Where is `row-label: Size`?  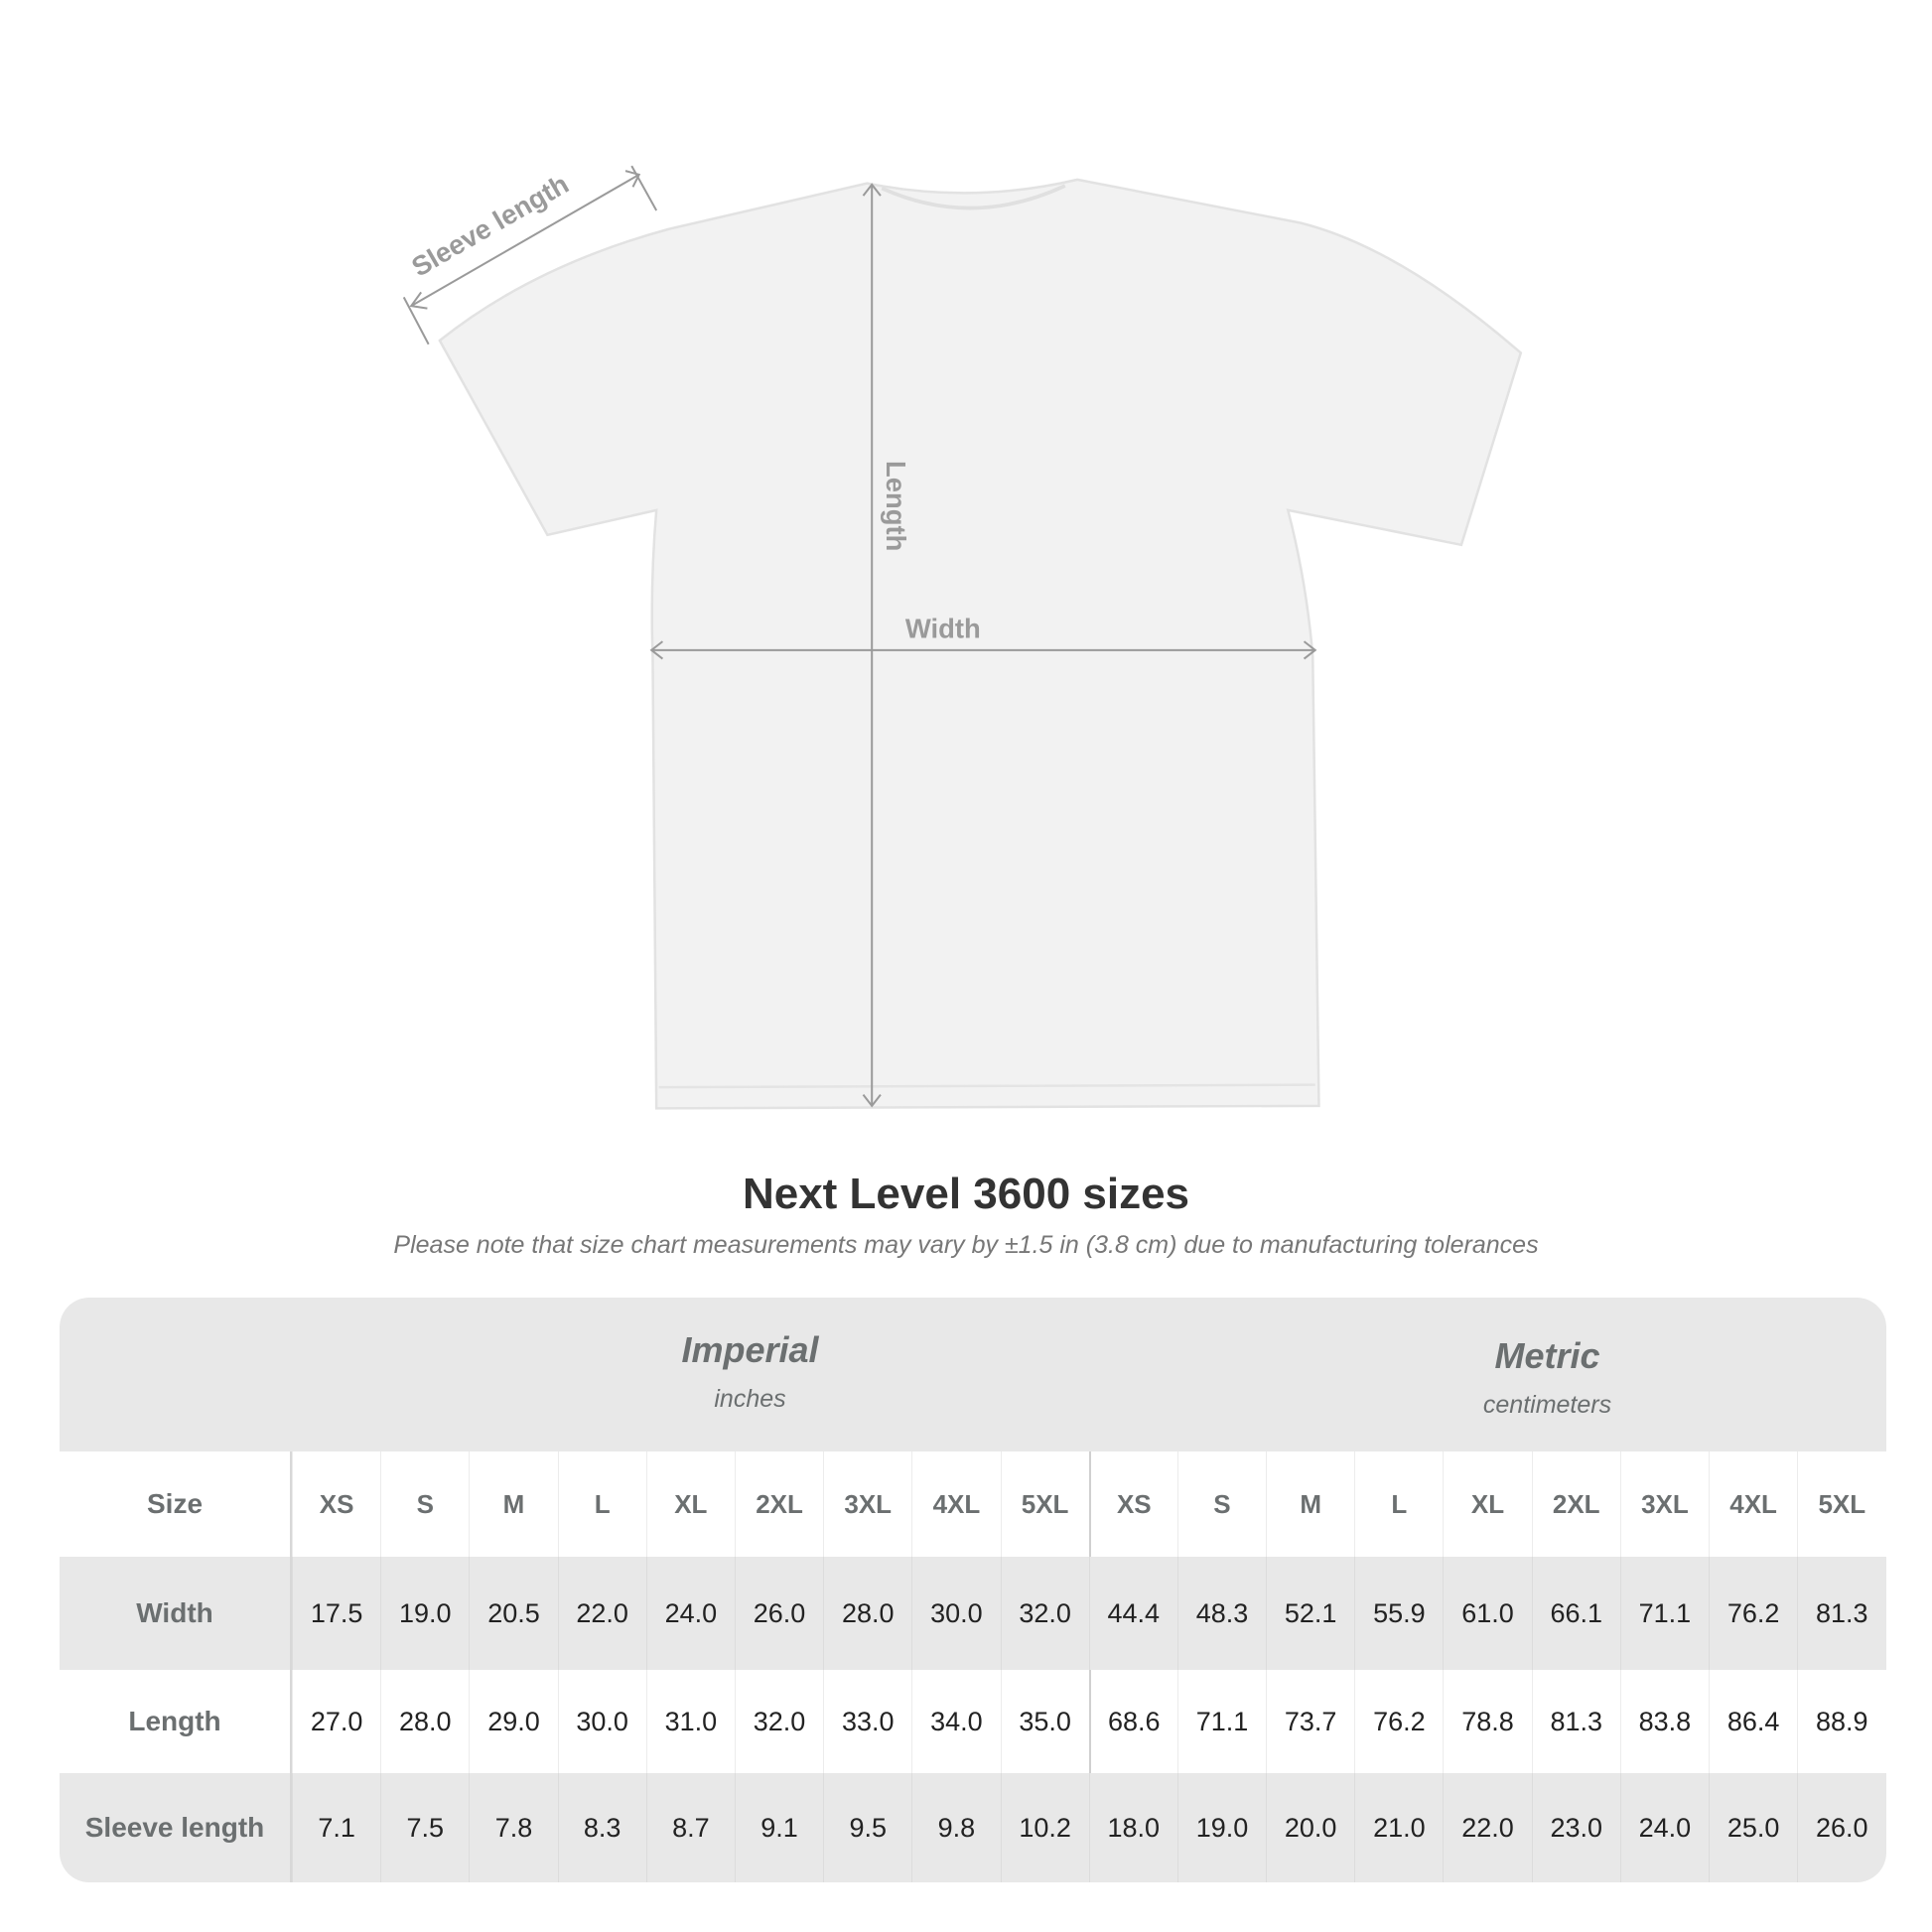
row-label: Size is located at coordinates (176, 1504).